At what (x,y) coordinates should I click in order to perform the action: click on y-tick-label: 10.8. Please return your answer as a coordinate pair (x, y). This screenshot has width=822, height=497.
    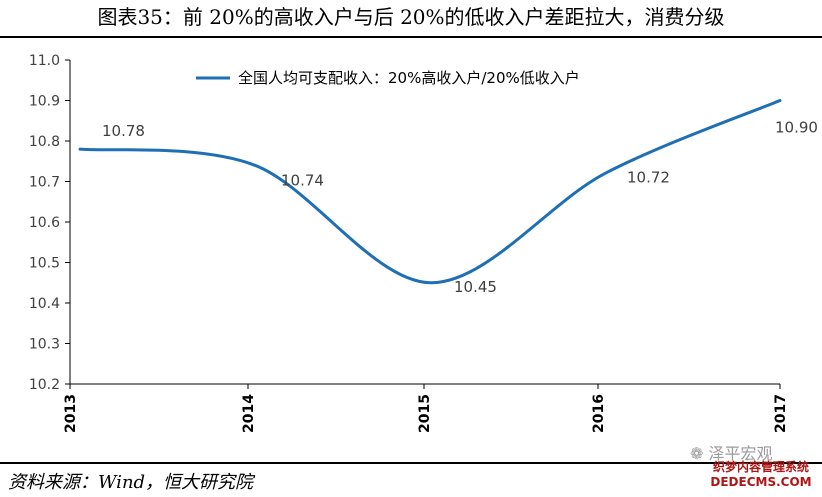
    Looking at the image, I should click on (44, 142).